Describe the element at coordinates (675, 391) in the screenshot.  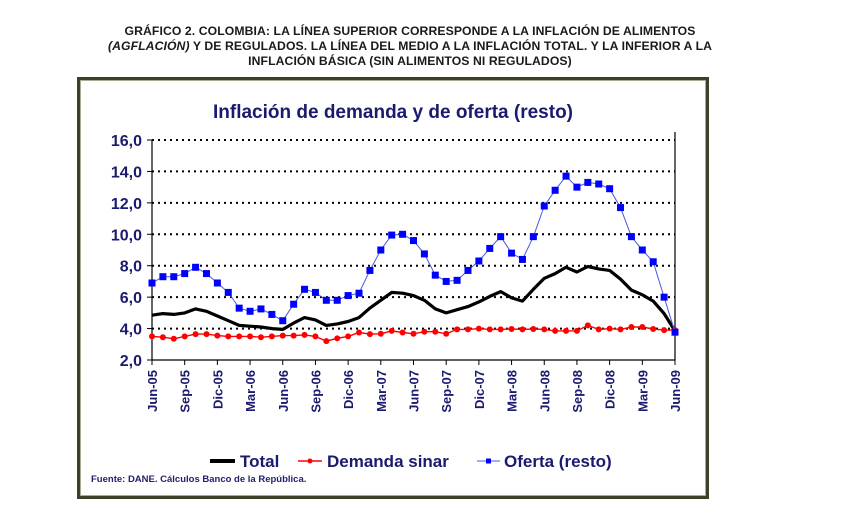
I see `x-tick-label: Jun-09` at that location.